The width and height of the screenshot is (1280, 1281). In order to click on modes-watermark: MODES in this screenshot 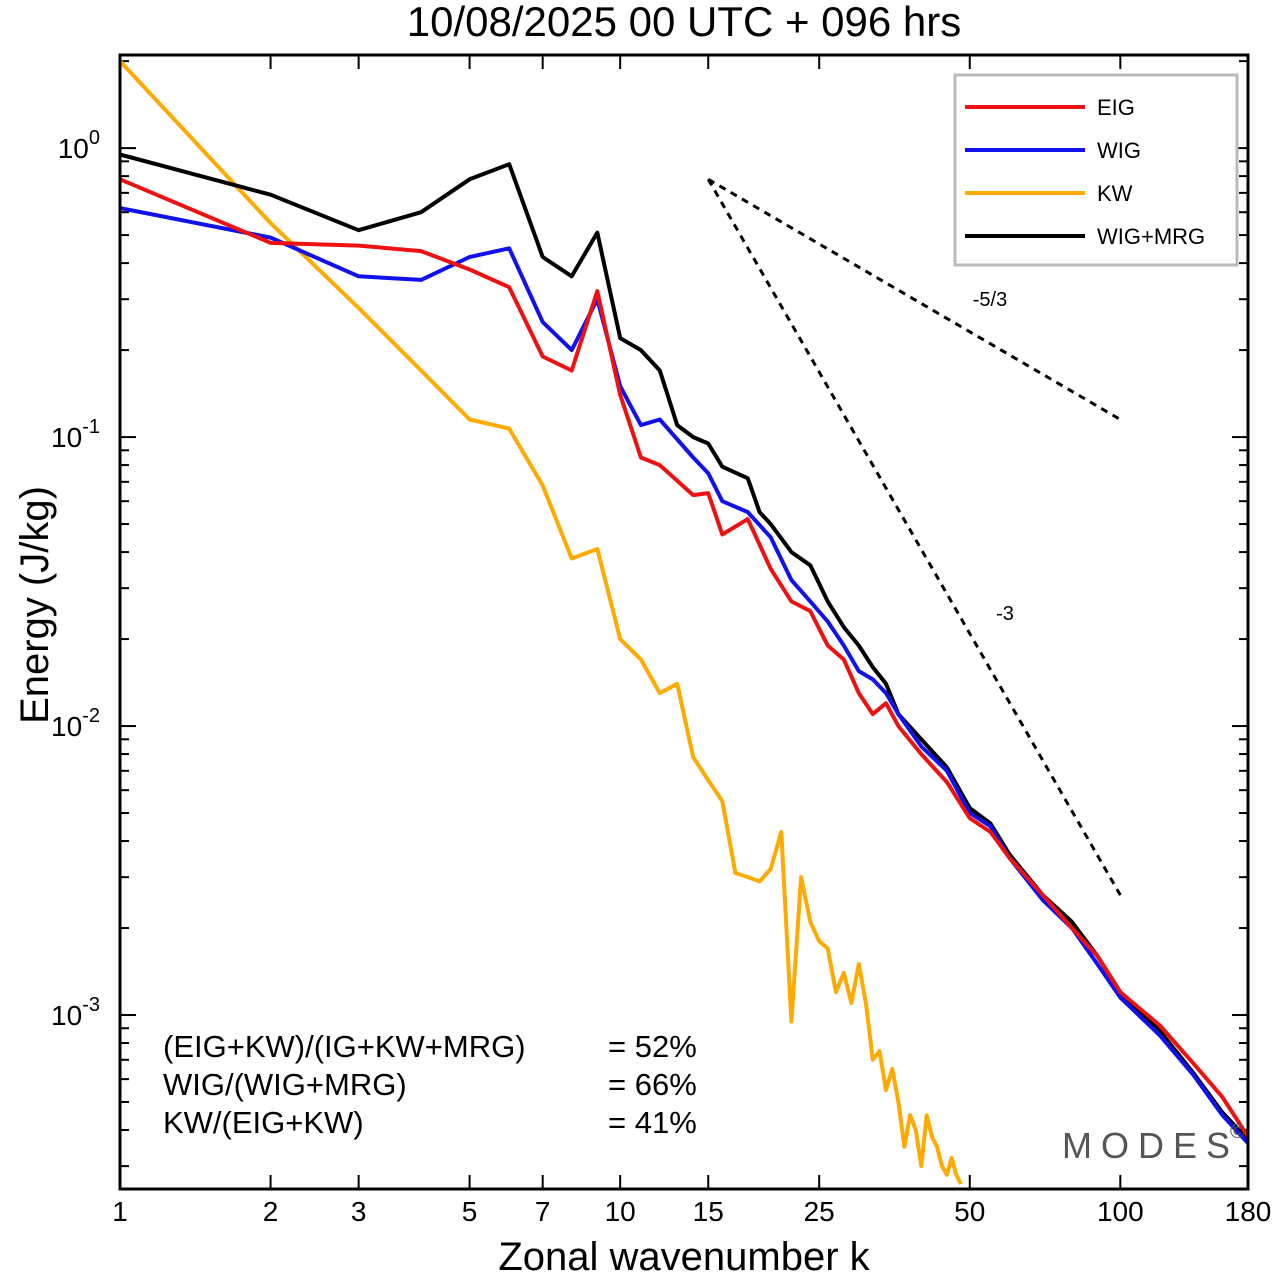, I will do `click(1150, 1145)`.